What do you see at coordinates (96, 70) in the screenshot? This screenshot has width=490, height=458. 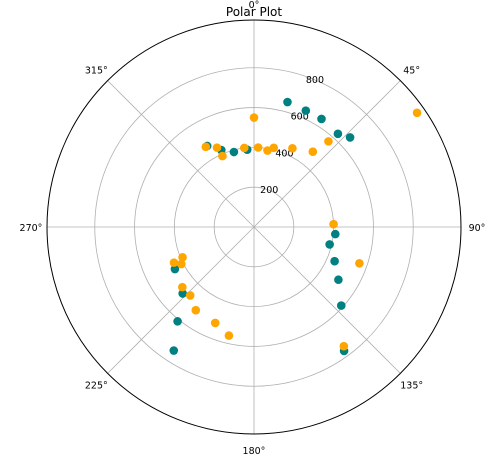 I see `theta-tick-label: 315°` at bounding box center [96, 70].